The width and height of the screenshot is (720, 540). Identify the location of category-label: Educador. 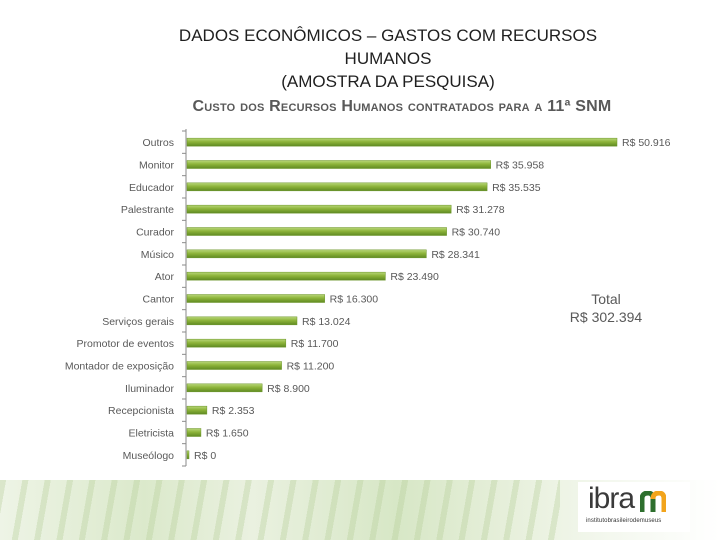
(151, 188).